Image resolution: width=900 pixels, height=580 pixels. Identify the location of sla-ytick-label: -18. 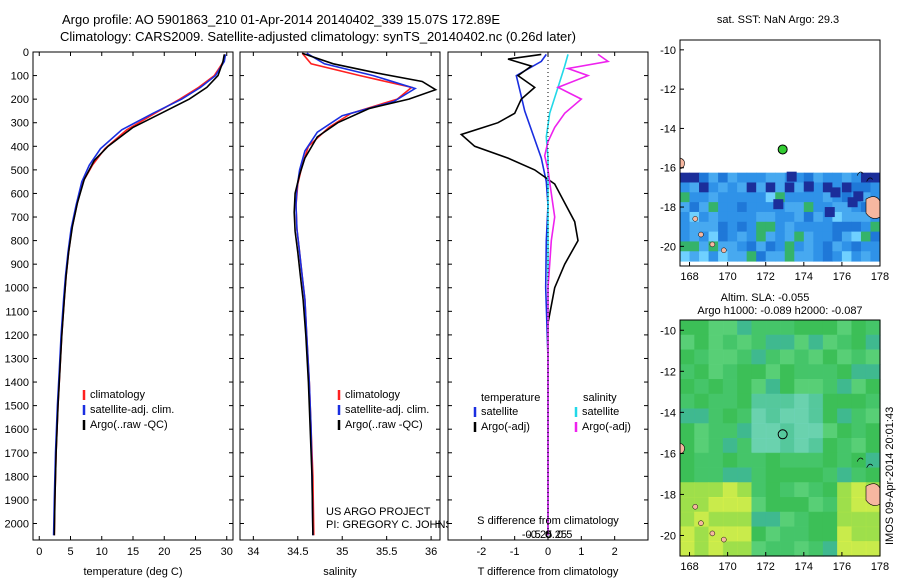
(668, 495).